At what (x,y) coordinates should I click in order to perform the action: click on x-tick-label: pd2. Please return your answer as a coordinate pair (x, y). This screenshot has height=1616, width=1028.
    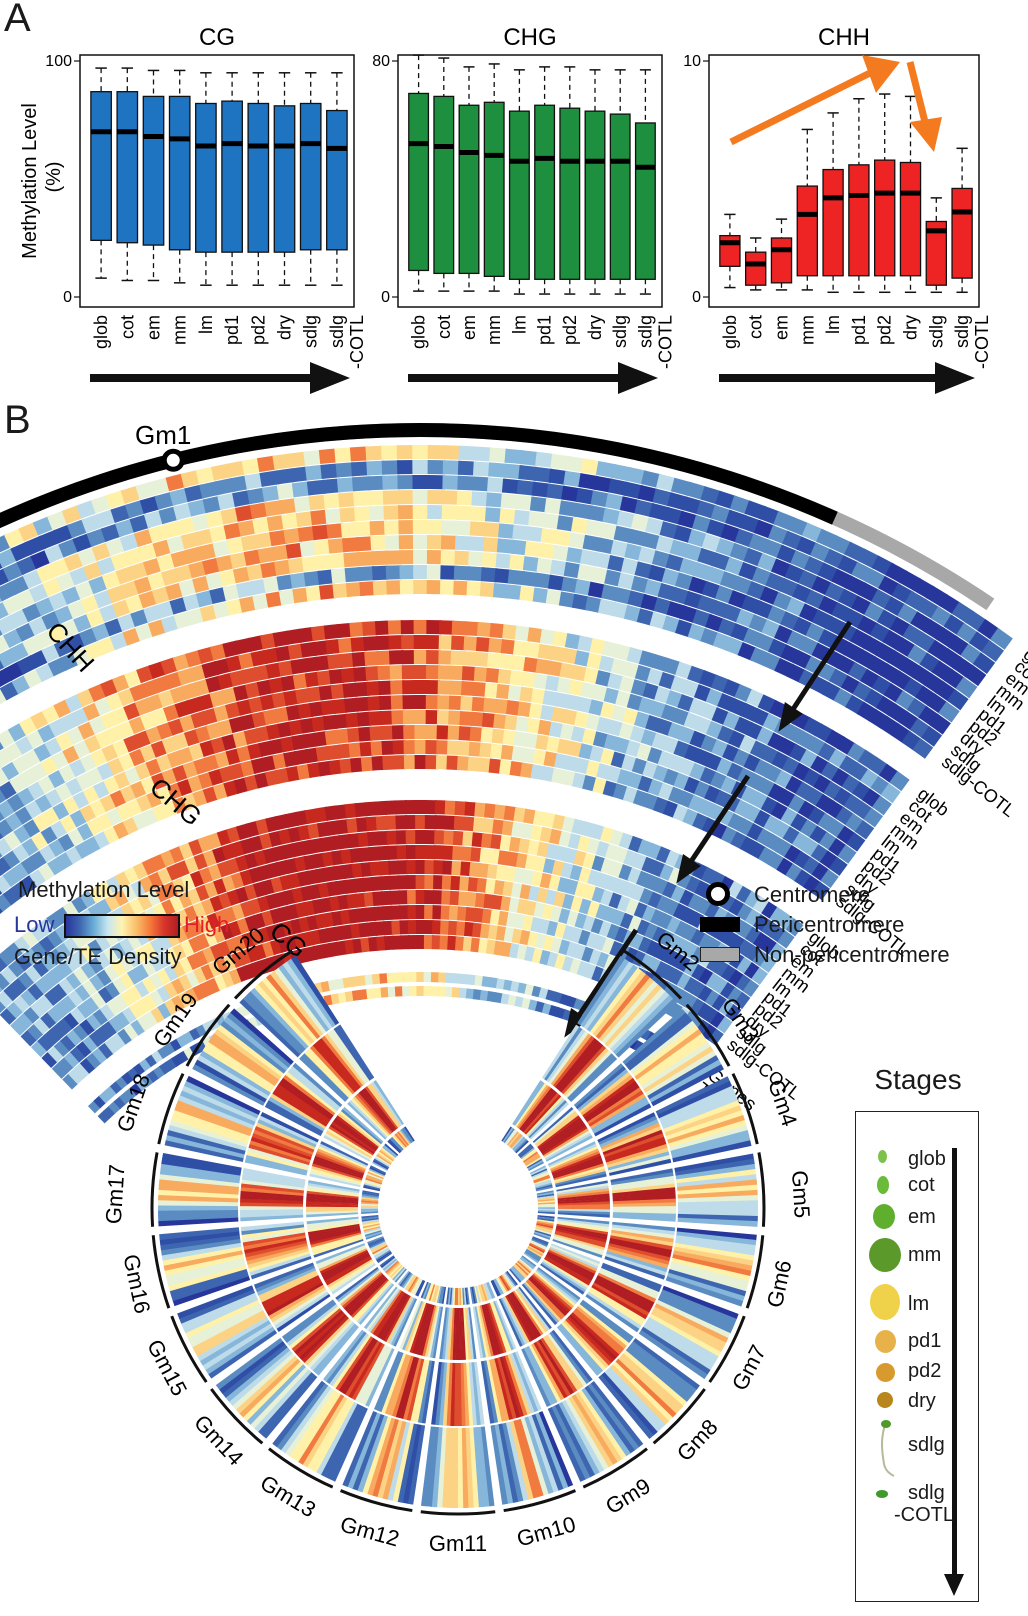
    Looking at the image, I should click on (570, 330).